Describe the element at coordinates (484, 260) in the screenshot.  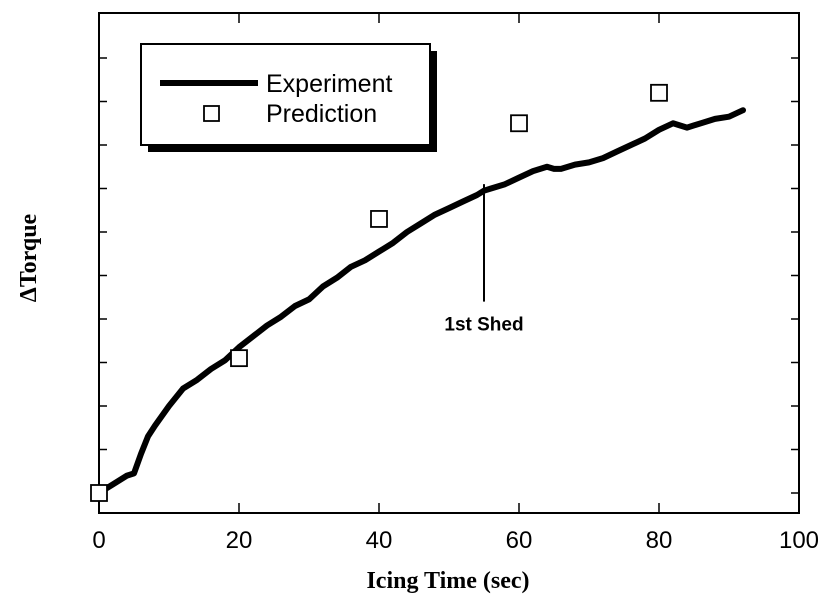
I see `annotation-layer: 1st Shed` at that location.